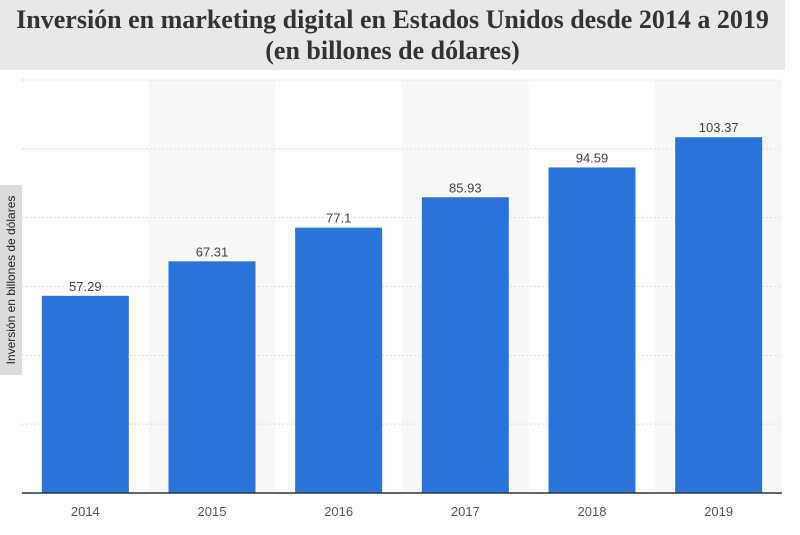  Describe the element at coordinates (718, 511) in the screenshot. I see `x-tick-label: 2019` at that location.